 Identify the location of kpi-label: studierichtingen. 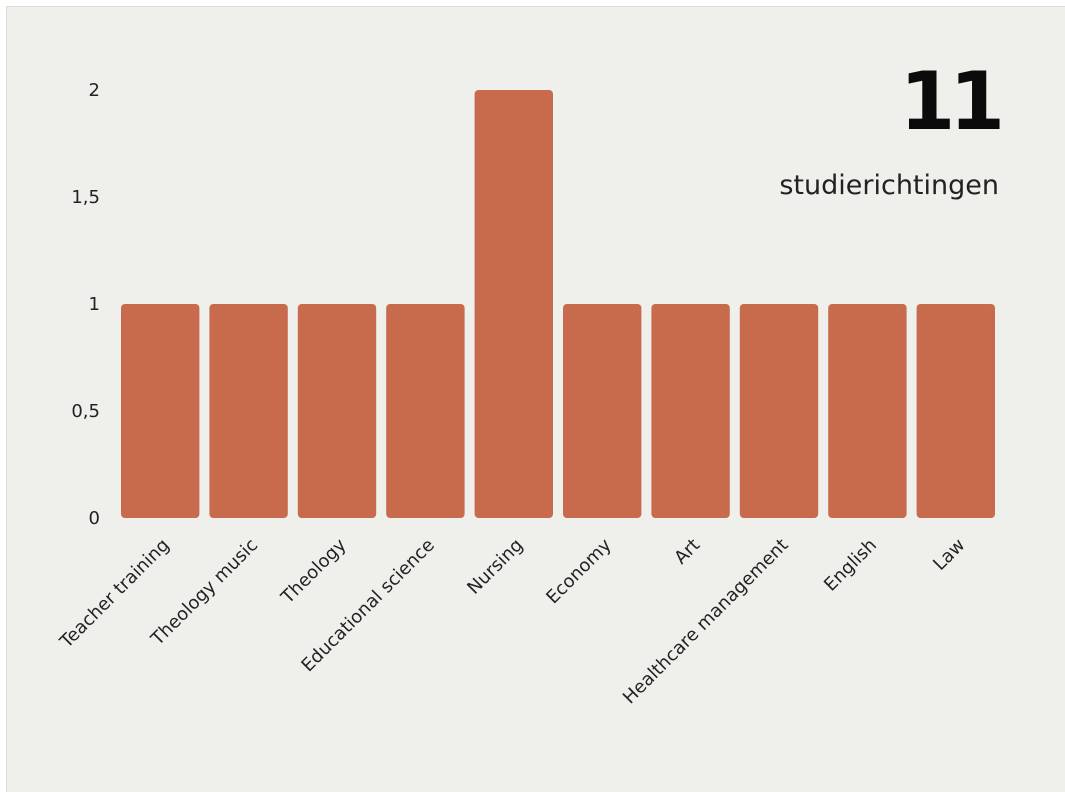
(889, 185).